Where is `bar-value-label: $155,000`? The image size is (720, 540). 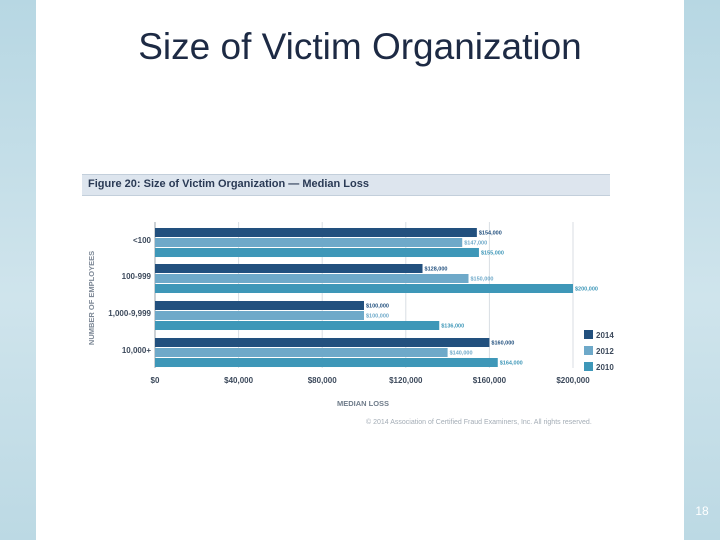 bar-value-label: $155,000 is located at coordinates (492, 254).